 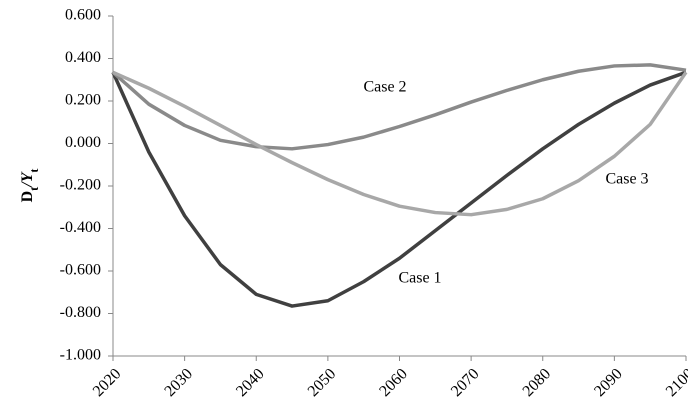 I want to click on y-tick-label: 0.000, so click(x=83, y=142).